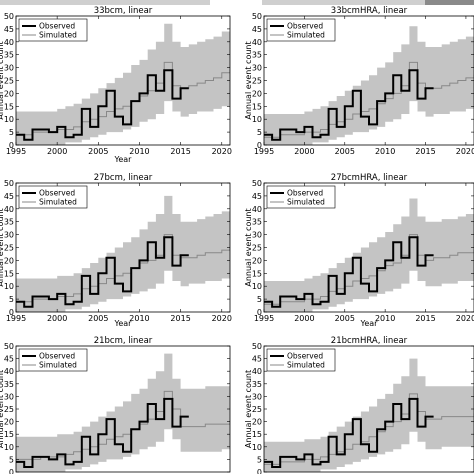 The width and height of the screenshot is (474, 474). What do you see at coordinates (123, 178) in the screenshot?
I see `chart-title: 27bcm, linear` at bounding box center [123, 178].